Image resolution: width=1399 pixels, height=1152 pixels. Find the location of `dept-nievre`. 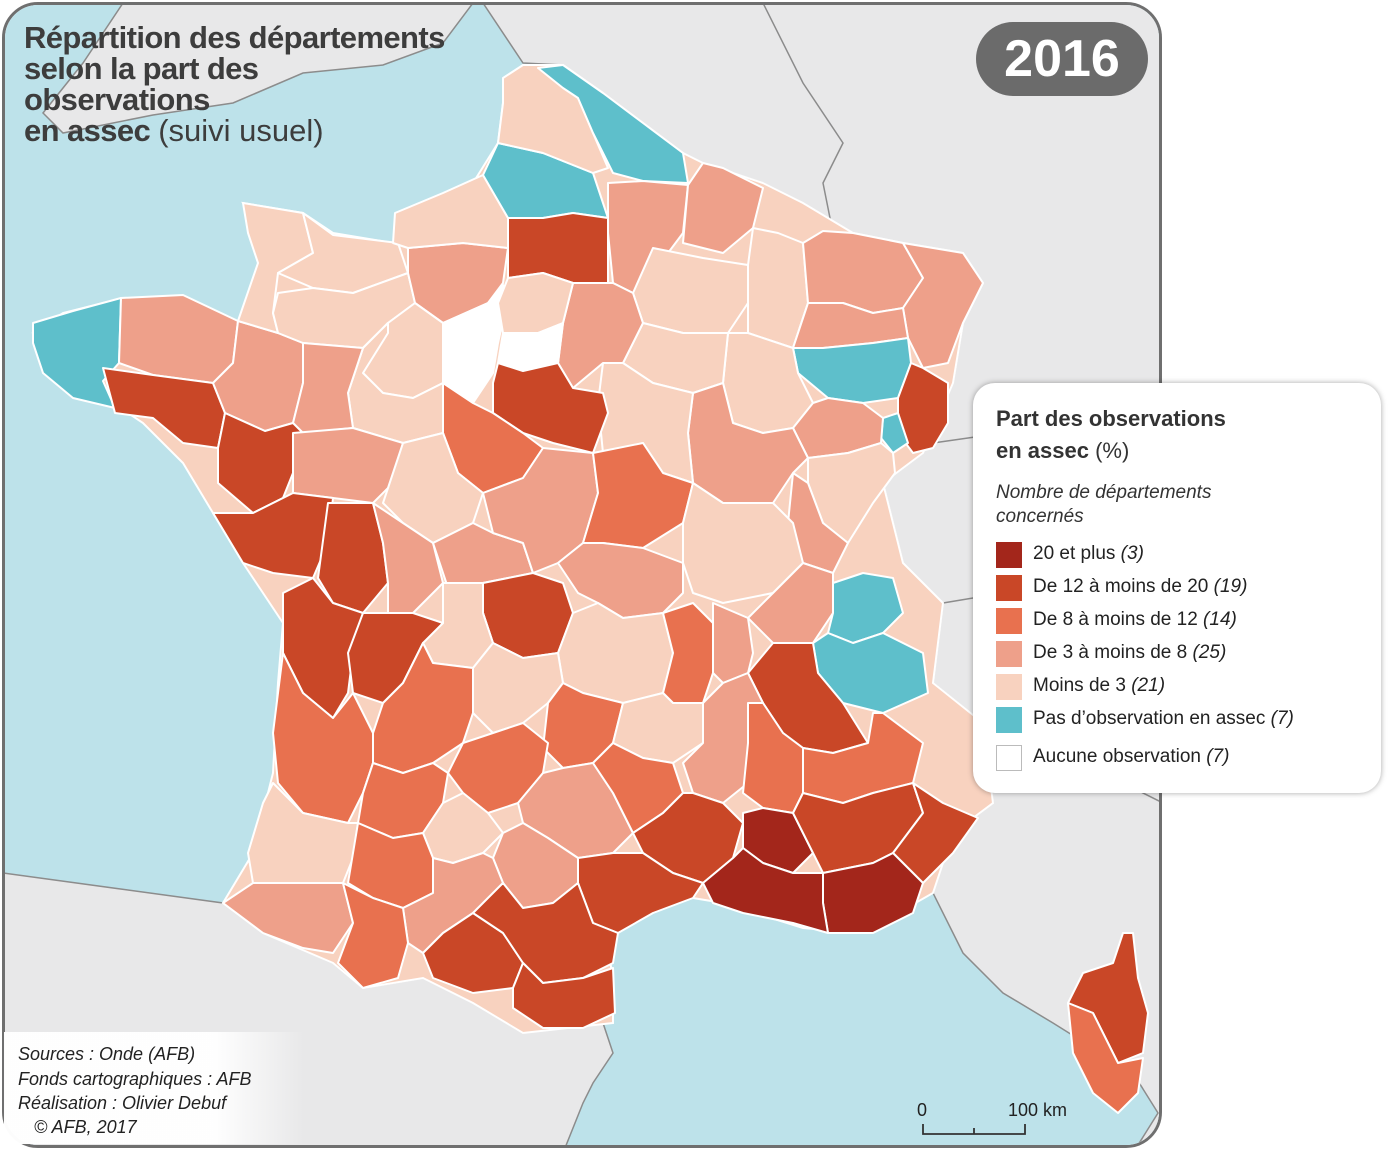

dept-nievre is located at coordinates (638, 495).